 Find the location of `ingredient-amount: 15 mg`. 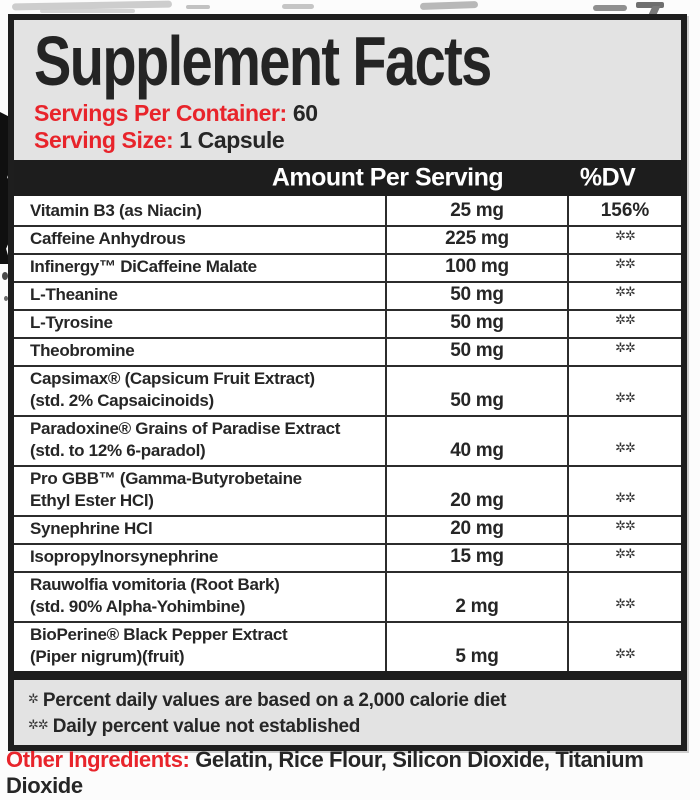

ingredient-amount: 15 mg is located at coordinates (476, 558).